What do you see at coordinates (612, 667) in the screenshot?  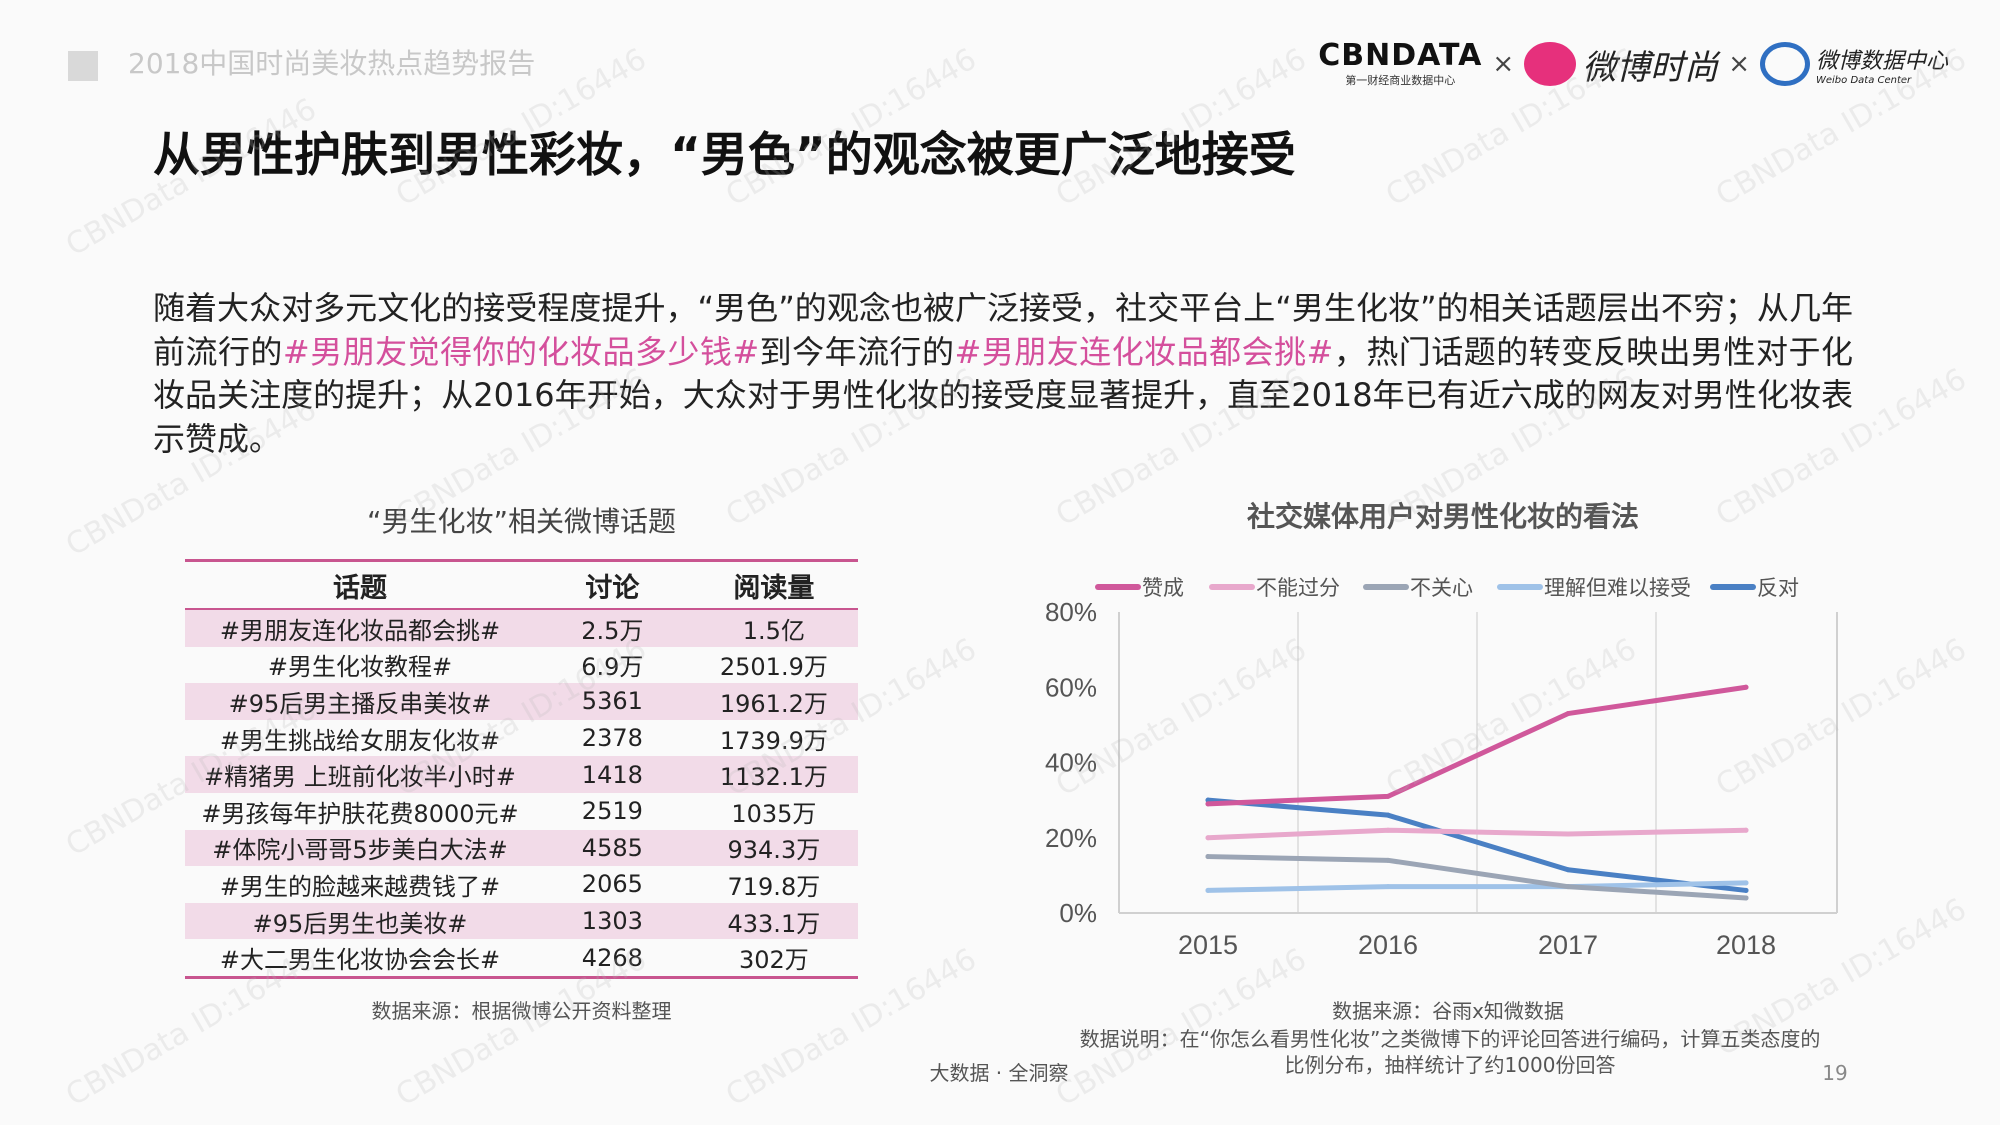 I see `discussion-cell: 6.9万` at bounding box center [612, 667].